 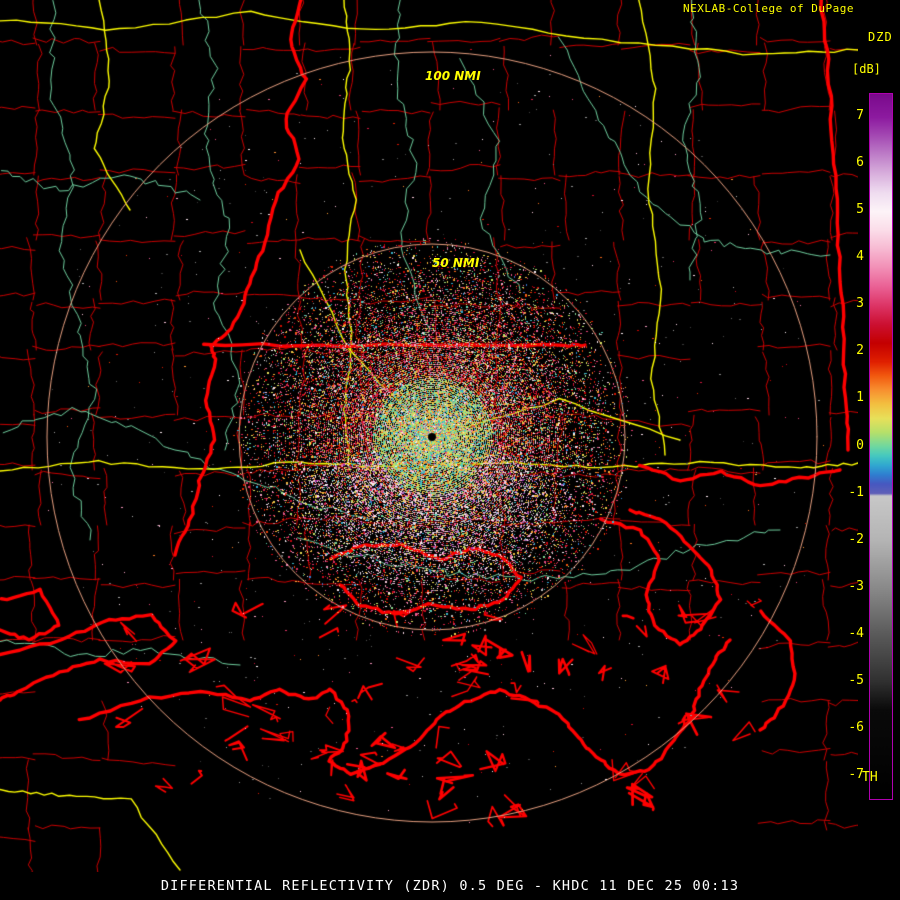 I want to click on range-ring-label-50nmi: 50 NMI, so click(x=456, y=263).